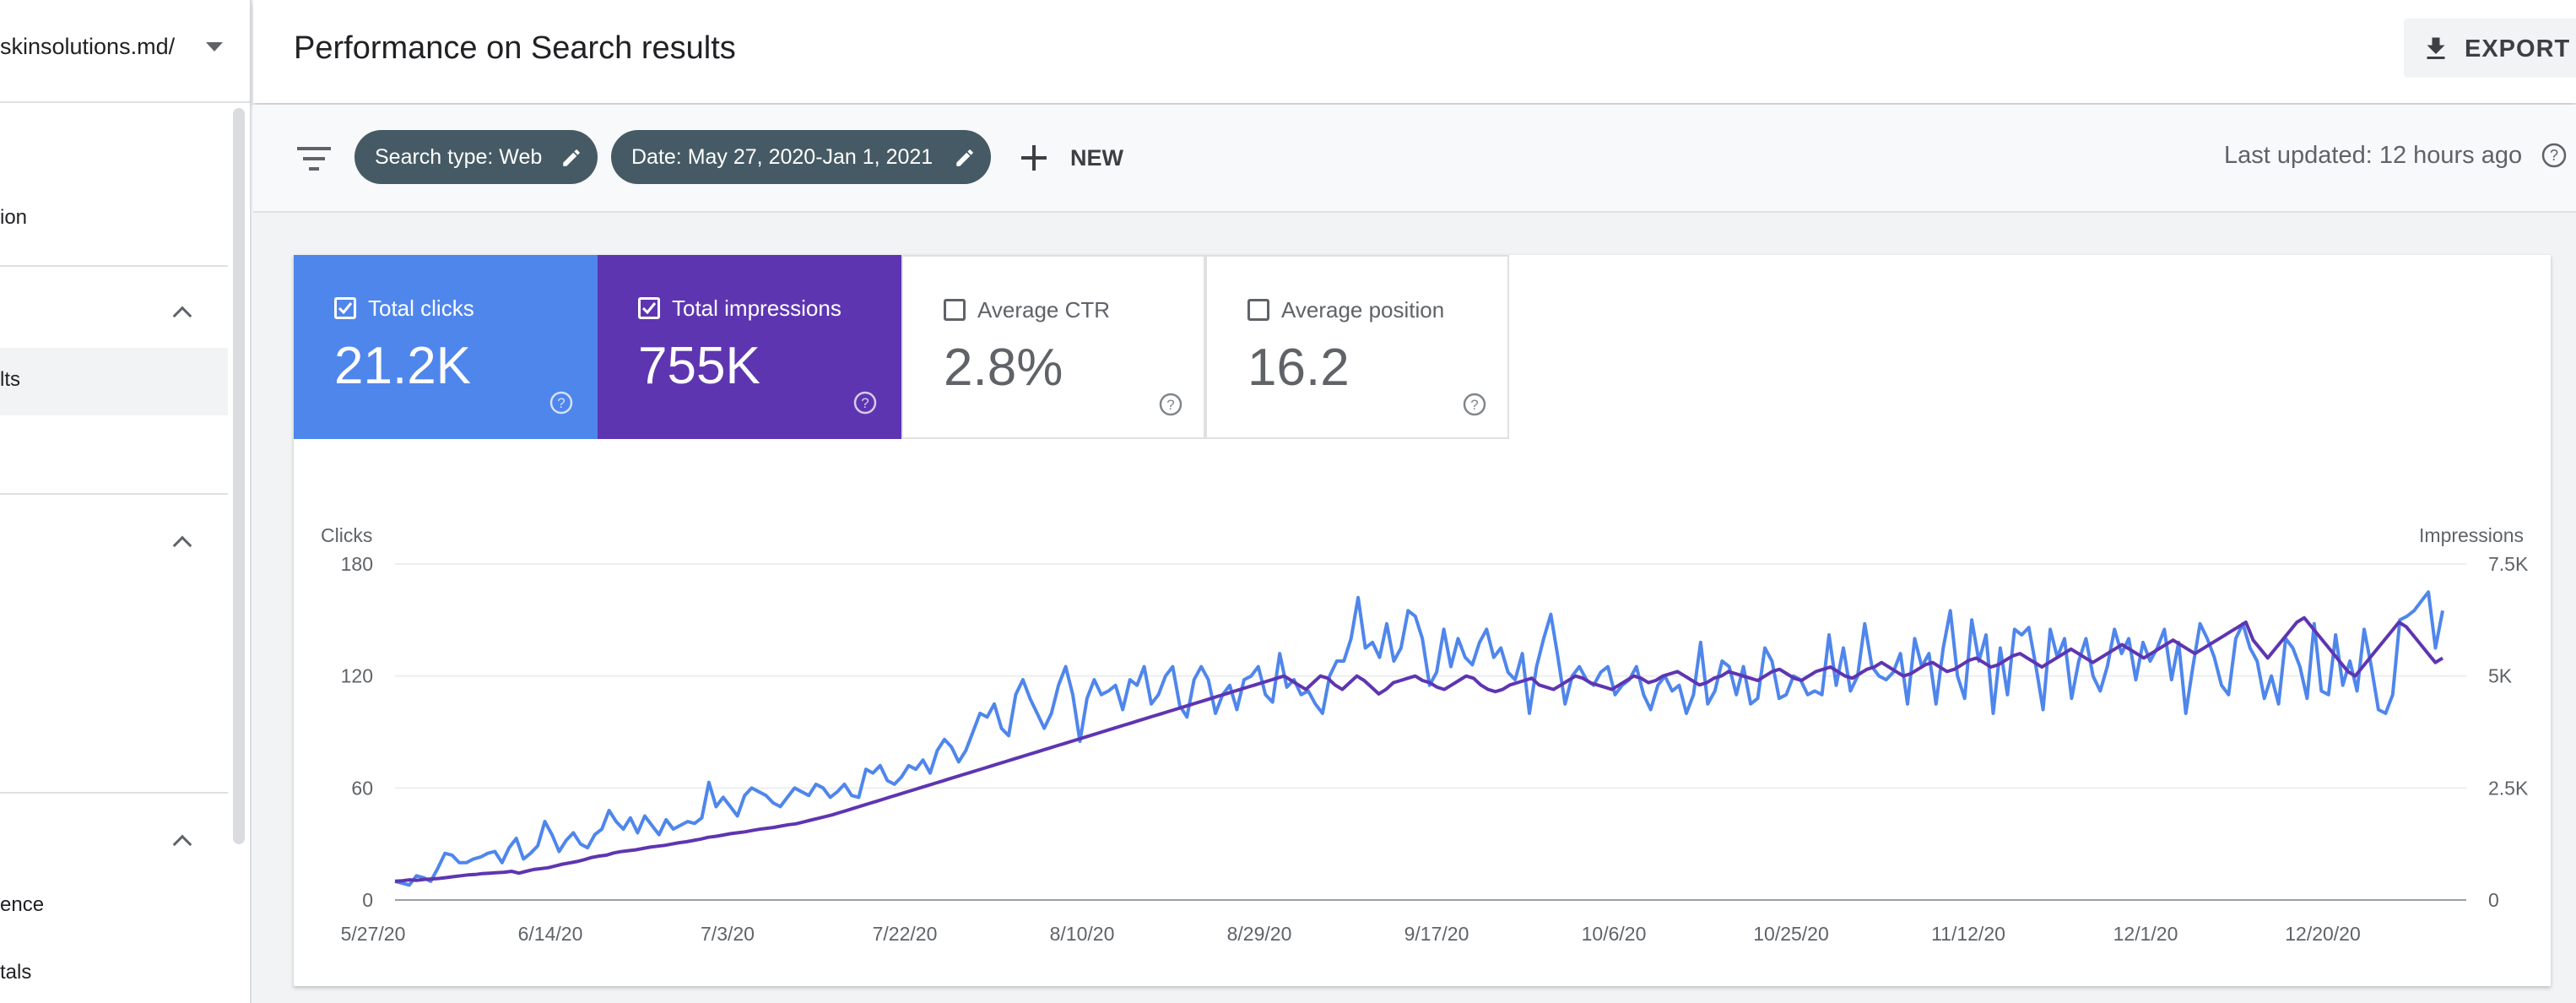  I want to click on sidebar-item-search-results: lts, so click(114, 381).